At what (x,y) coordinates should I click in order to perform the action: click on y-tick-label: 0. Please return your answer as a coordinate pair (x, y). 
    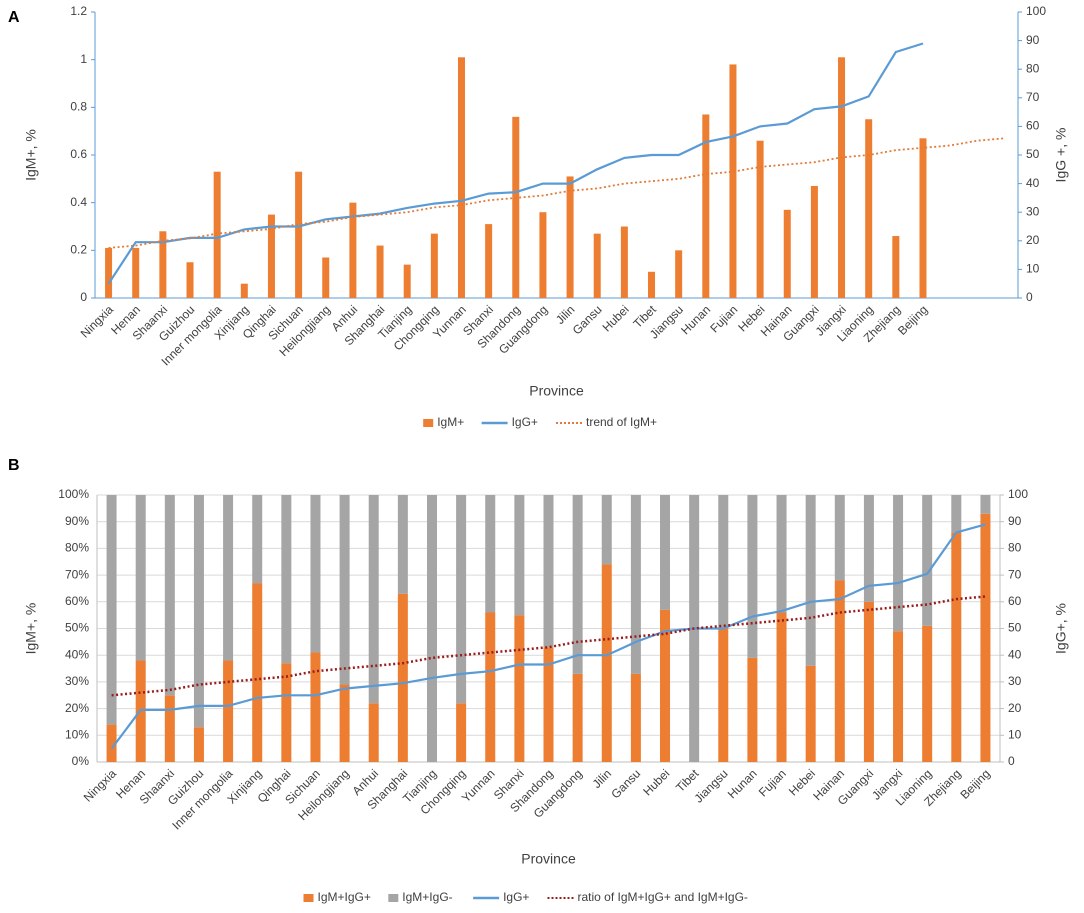
    Looking at the image, I should click on (83, 297).